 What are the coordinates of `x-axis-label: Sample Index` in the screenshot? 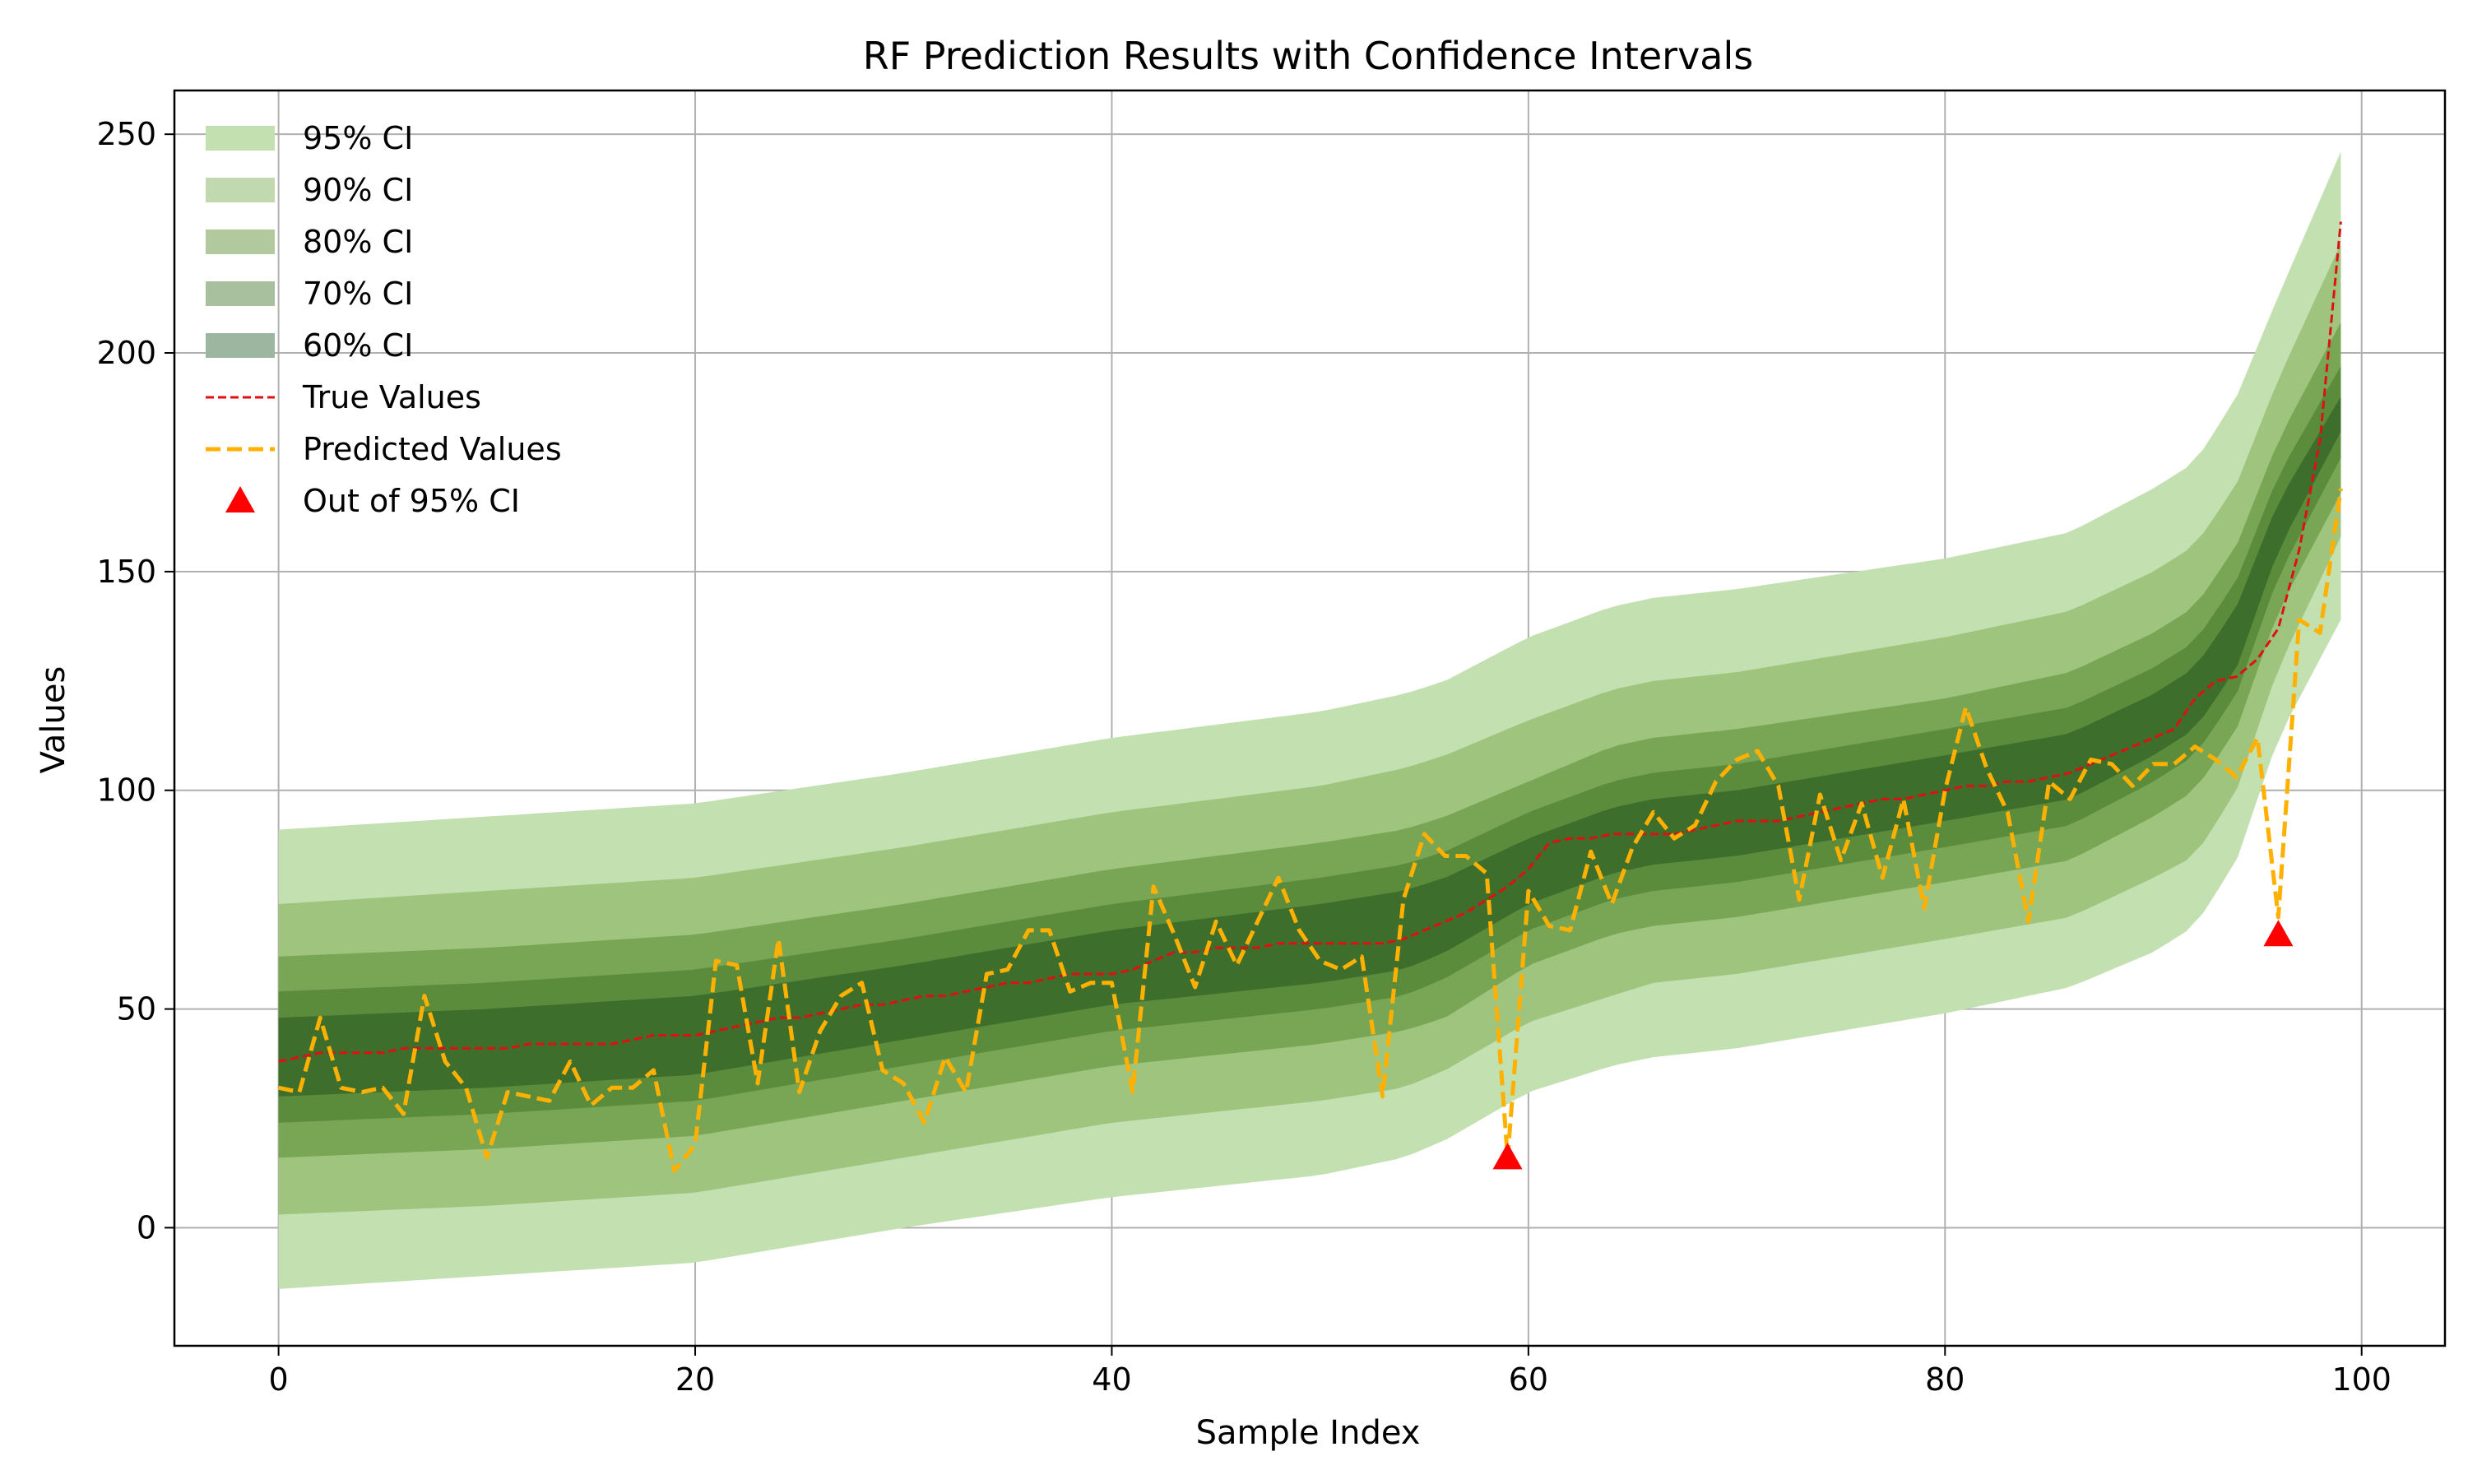 It's located at (1308, 1433).